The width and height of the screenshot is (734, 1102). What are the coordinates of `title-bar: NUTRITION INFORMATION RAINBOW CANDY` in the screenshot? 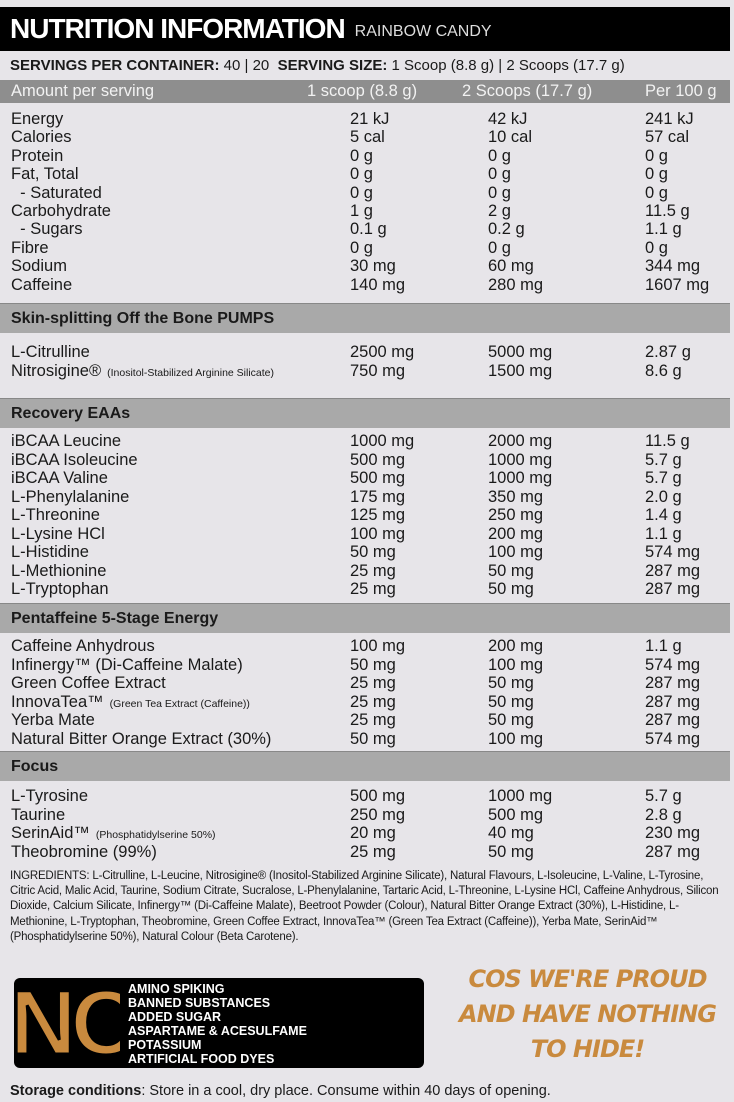 It's located at (365, 29).